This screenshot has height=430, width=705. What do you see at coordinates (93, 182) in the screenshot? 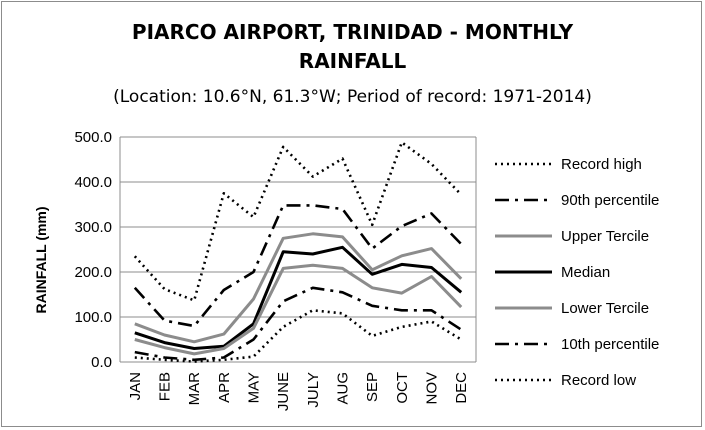
I see `y-tick-label: 400.0` at bounding box center [93, 182].